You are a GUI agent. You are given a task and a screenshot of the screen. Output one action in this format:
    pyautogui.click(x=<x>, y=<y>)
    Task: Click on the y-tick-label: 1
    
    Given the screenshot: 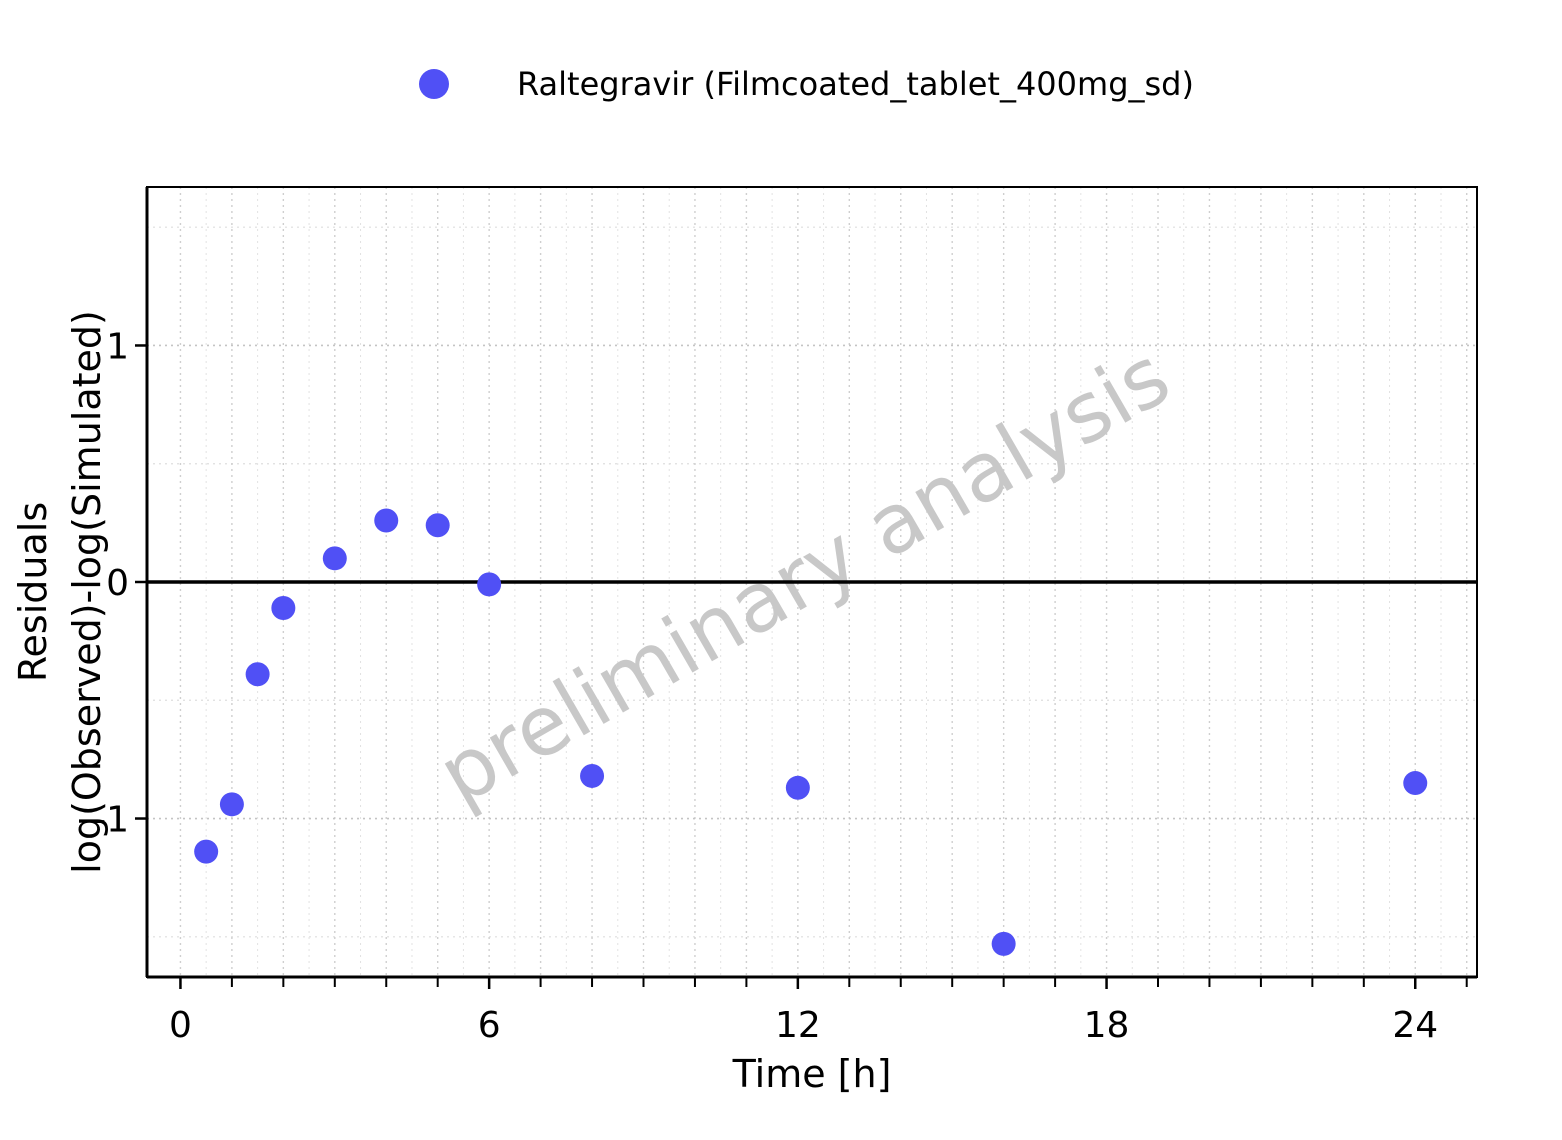 What is the action you would take?
    pyautogui.click(x=117, y=346)
    